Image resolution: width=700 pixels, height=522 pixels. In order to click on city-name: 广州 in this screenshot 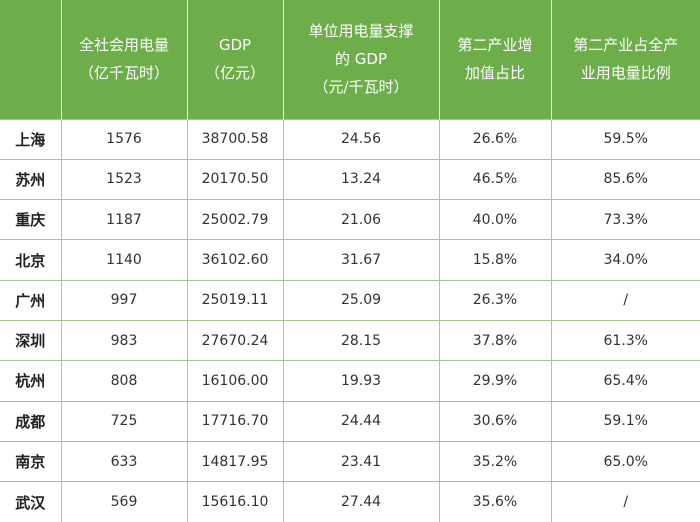, I will do `click(31, 300)`.